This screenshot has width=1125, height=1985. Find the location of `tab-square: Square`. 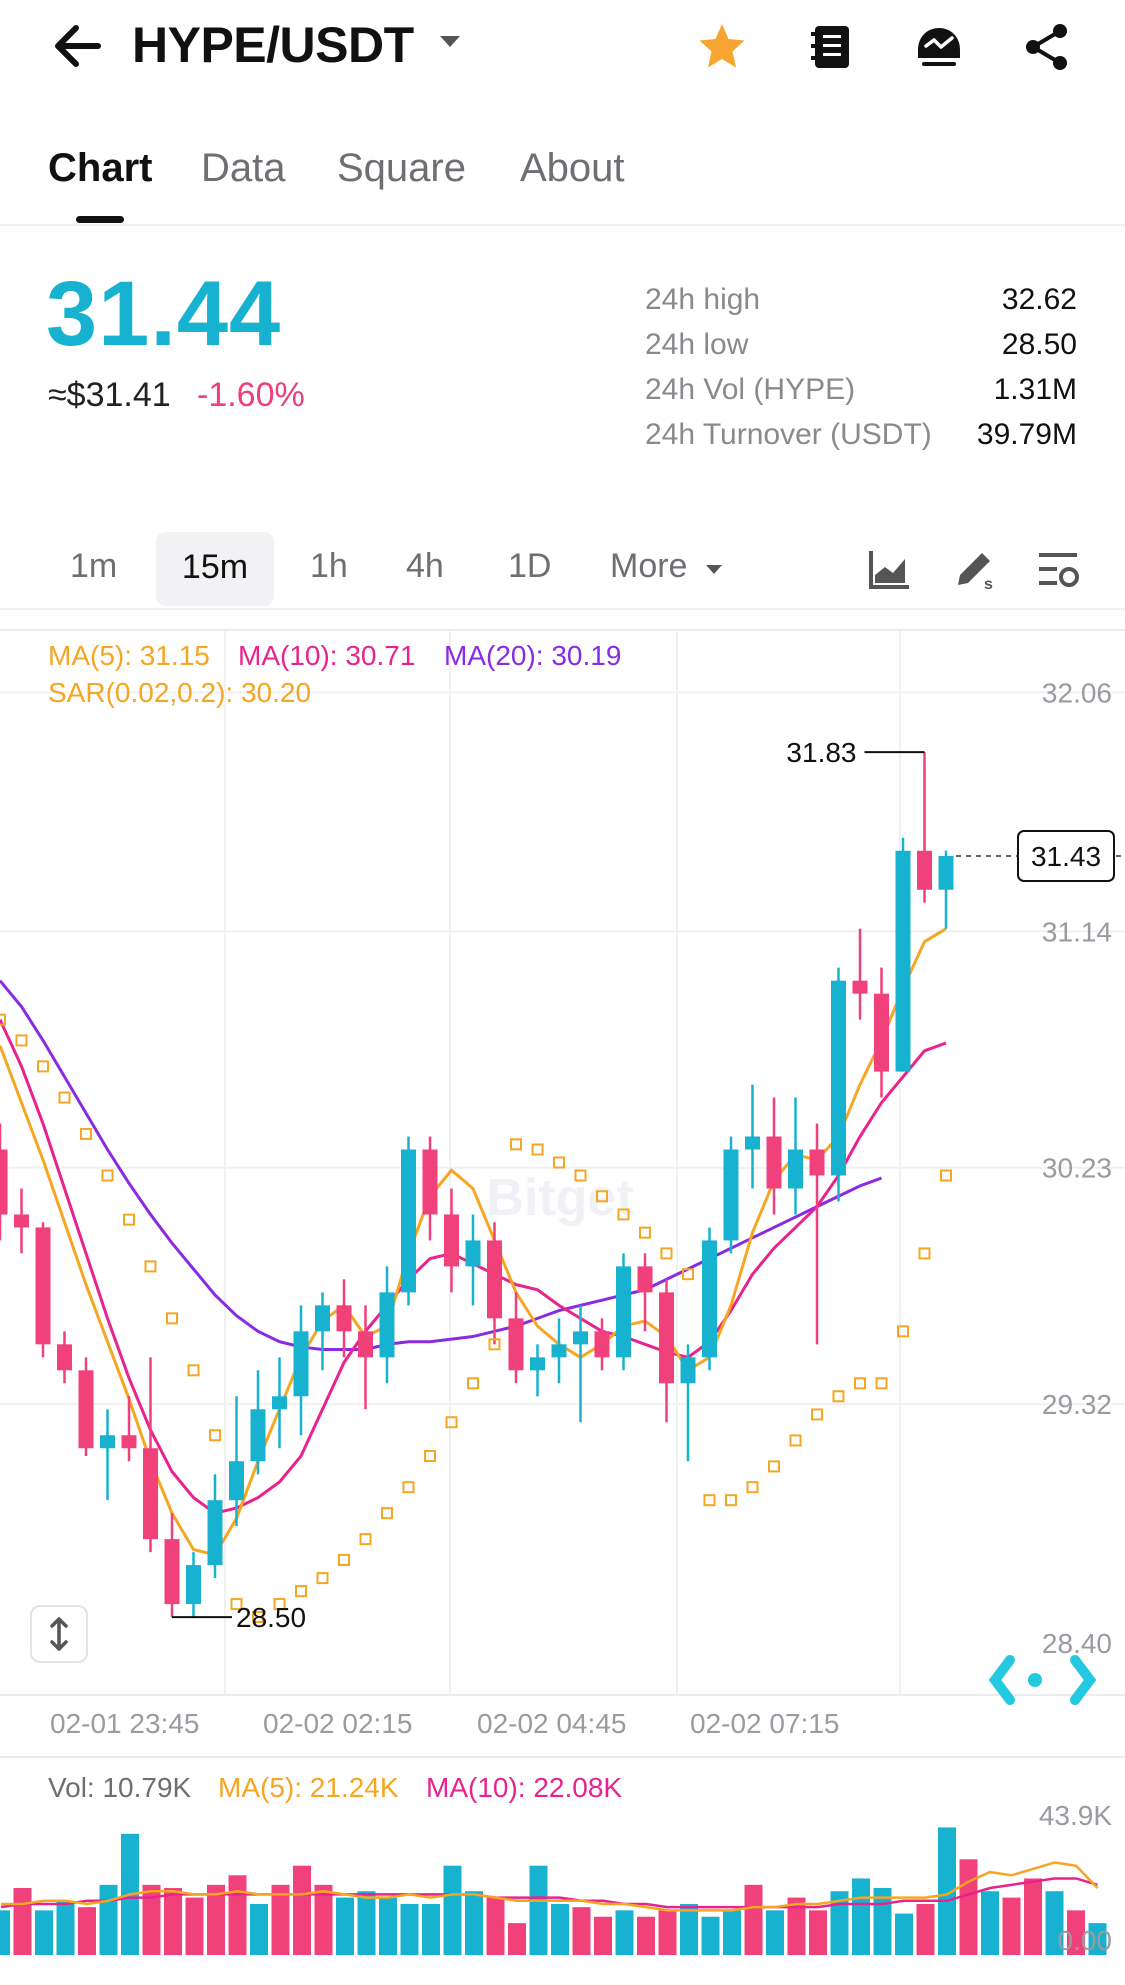

tab-square: Square is located at coordinates (401, 168).